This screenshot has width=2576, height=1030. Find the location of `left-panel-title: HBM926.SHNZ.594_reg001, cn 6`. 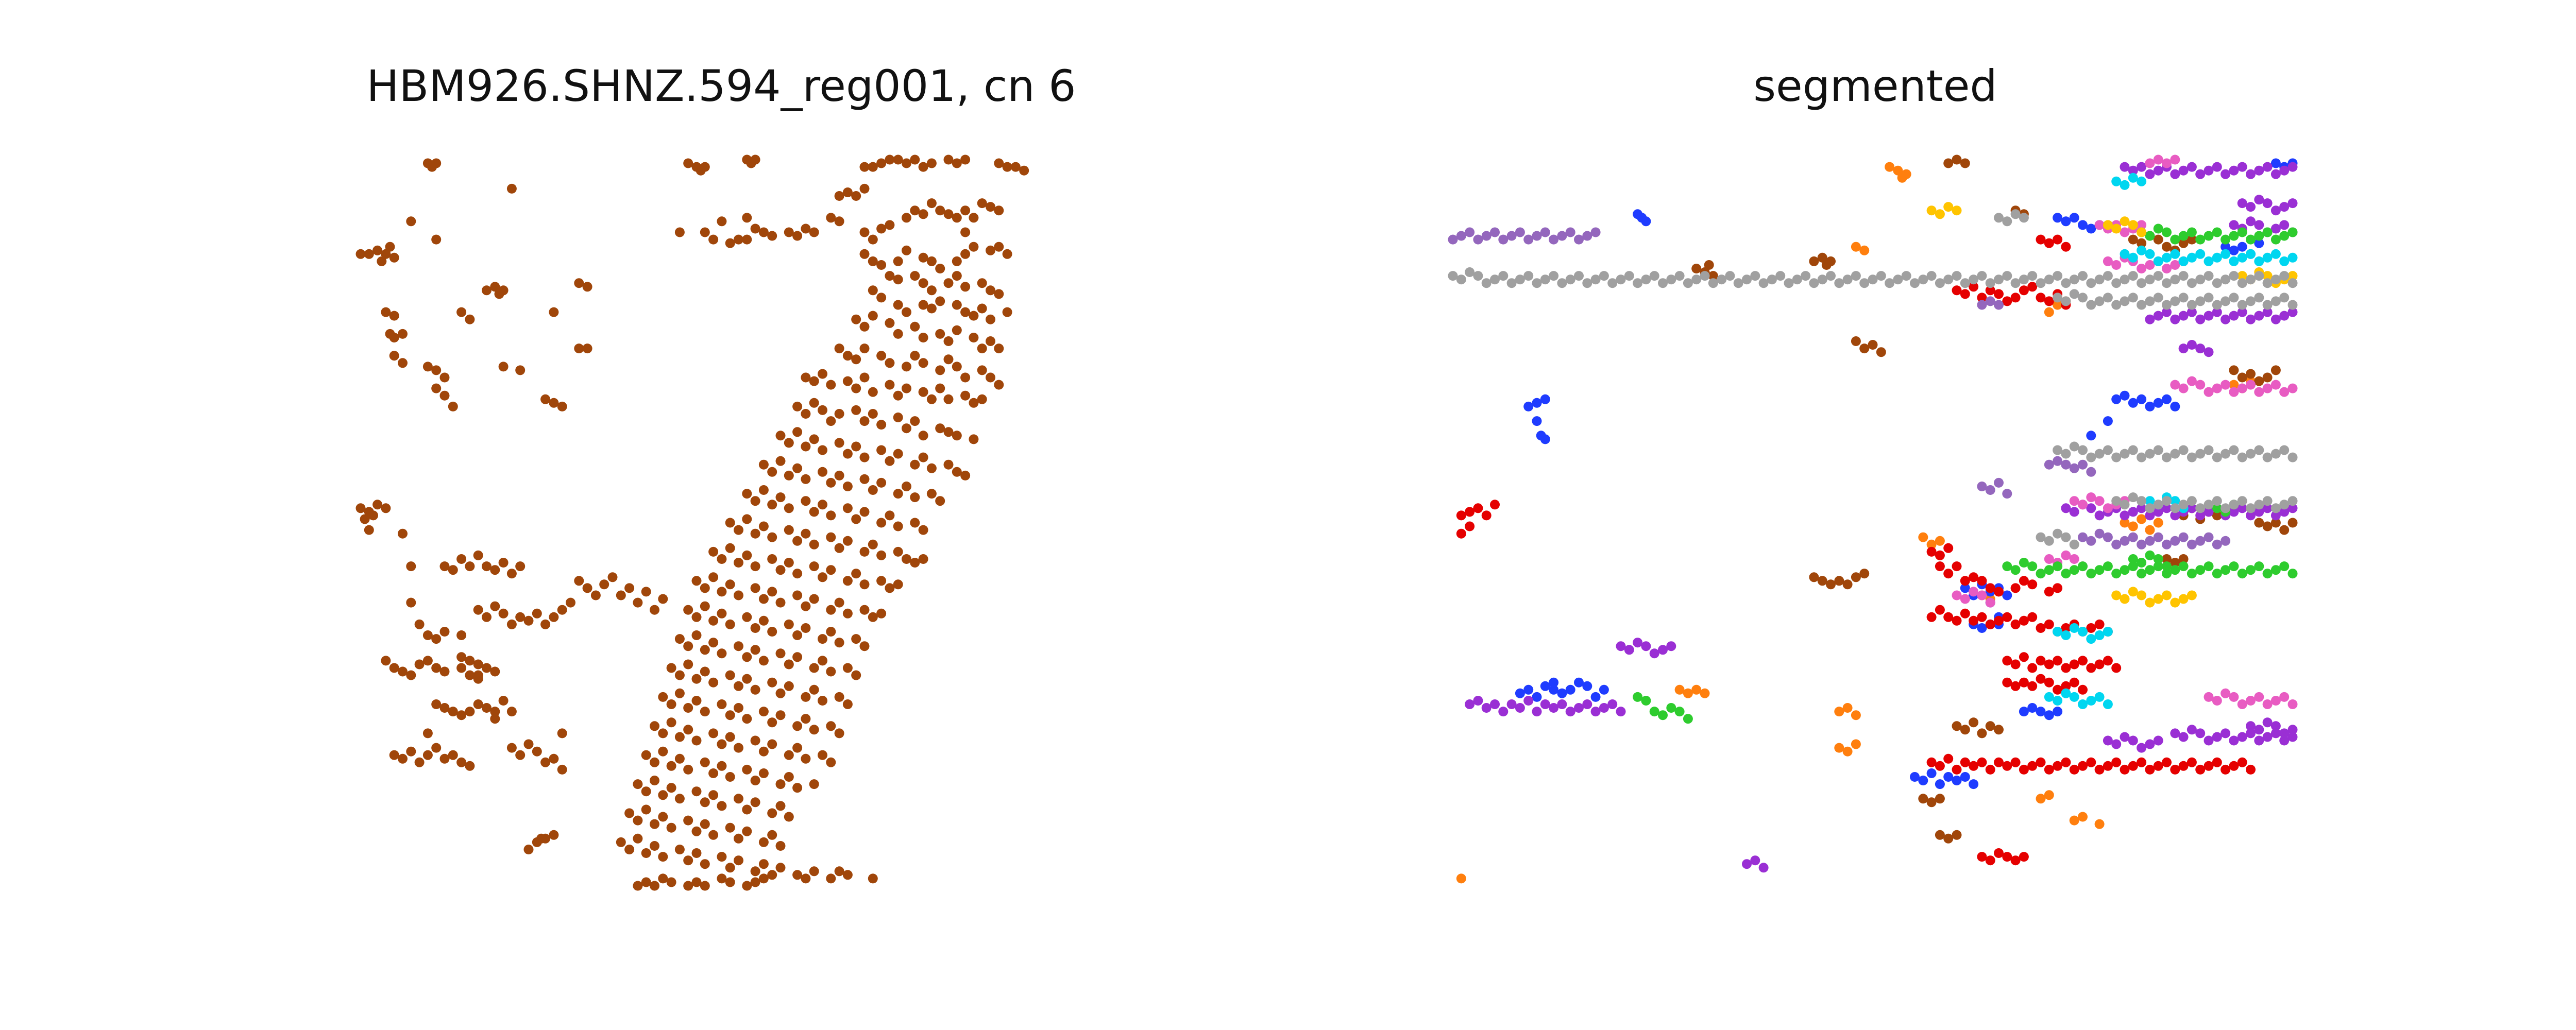

left-panel-title: HBM926.SHNZ.594_reg001, cn 6 is located at coordinates (721, 86).